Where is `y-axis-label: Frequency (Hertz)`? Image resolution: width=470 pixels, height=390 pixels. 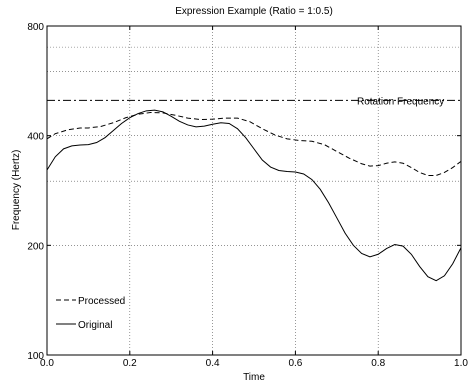 y-axis-label: Frequency (Hertz) is located at coordinates (16, 190).